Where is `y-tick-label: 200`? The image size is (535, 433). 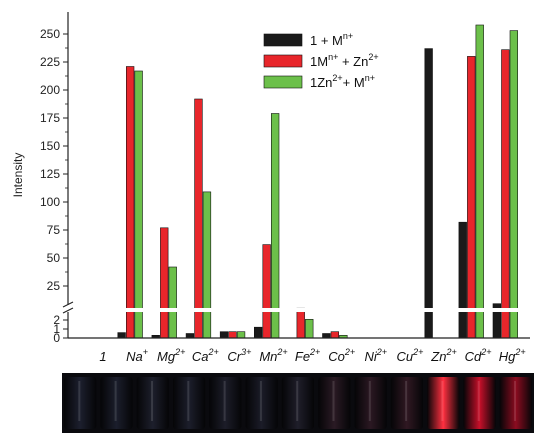 y-tick-label: 200 is located at coordinates (50, 90).